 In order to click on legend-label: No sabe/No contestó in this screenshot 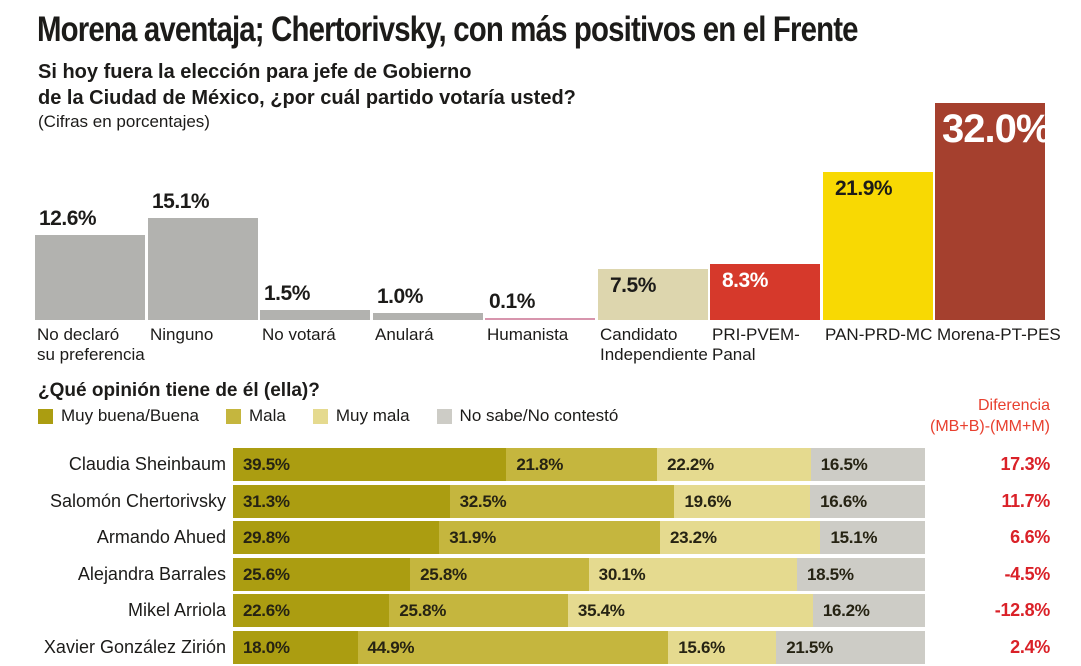, I will do `click(539, 415)`.